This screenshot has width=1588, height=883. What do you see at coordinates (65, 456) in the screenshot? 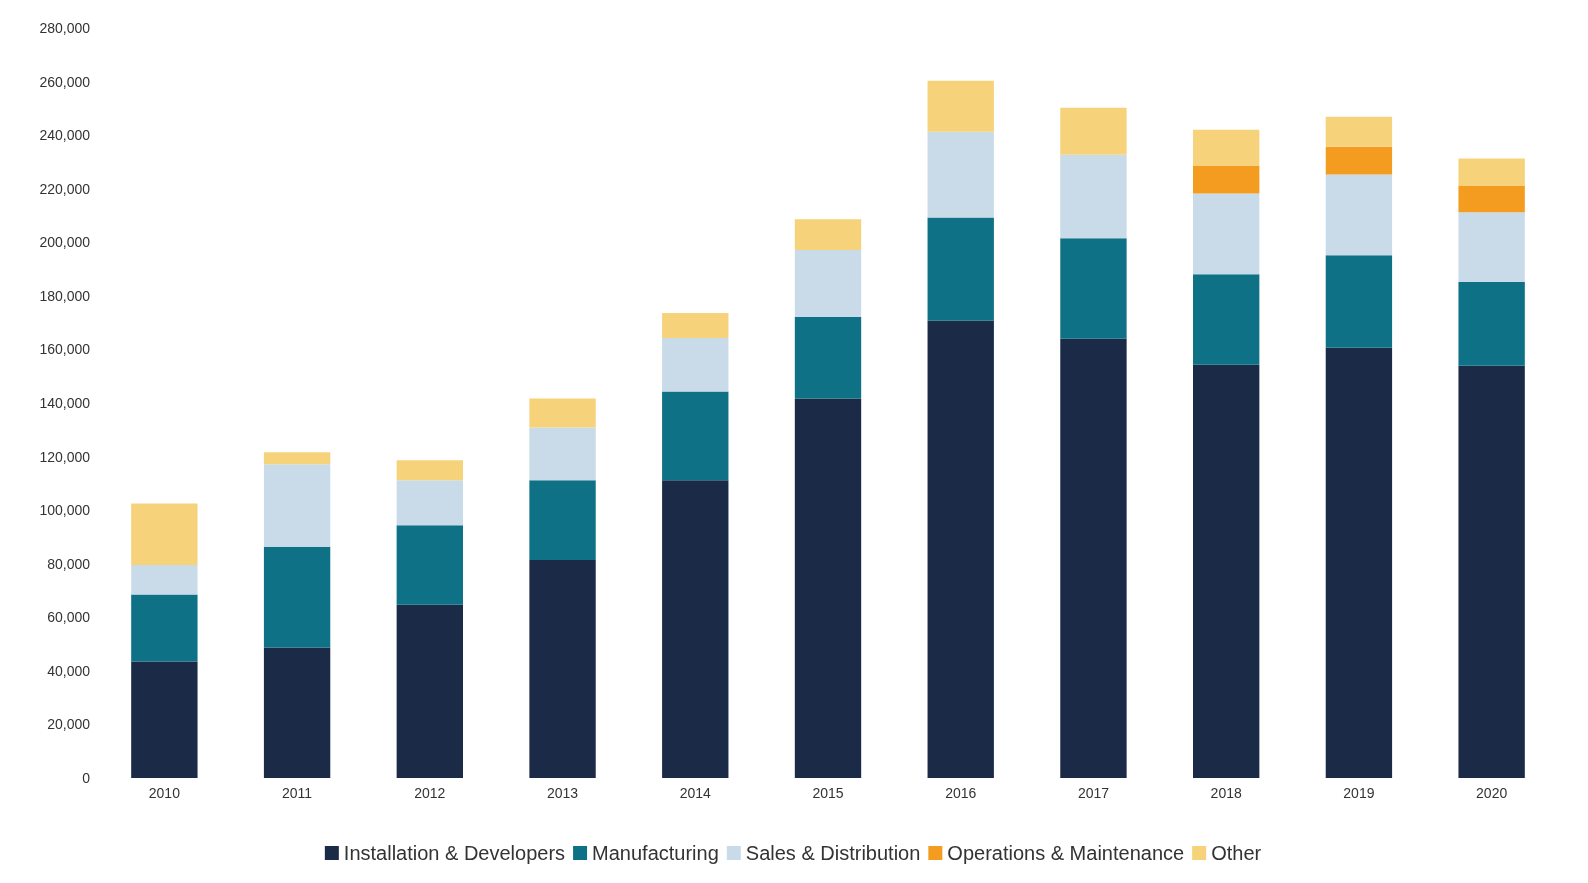
I see `y-tick-label: 120,000` at bounding box center [65, 456].